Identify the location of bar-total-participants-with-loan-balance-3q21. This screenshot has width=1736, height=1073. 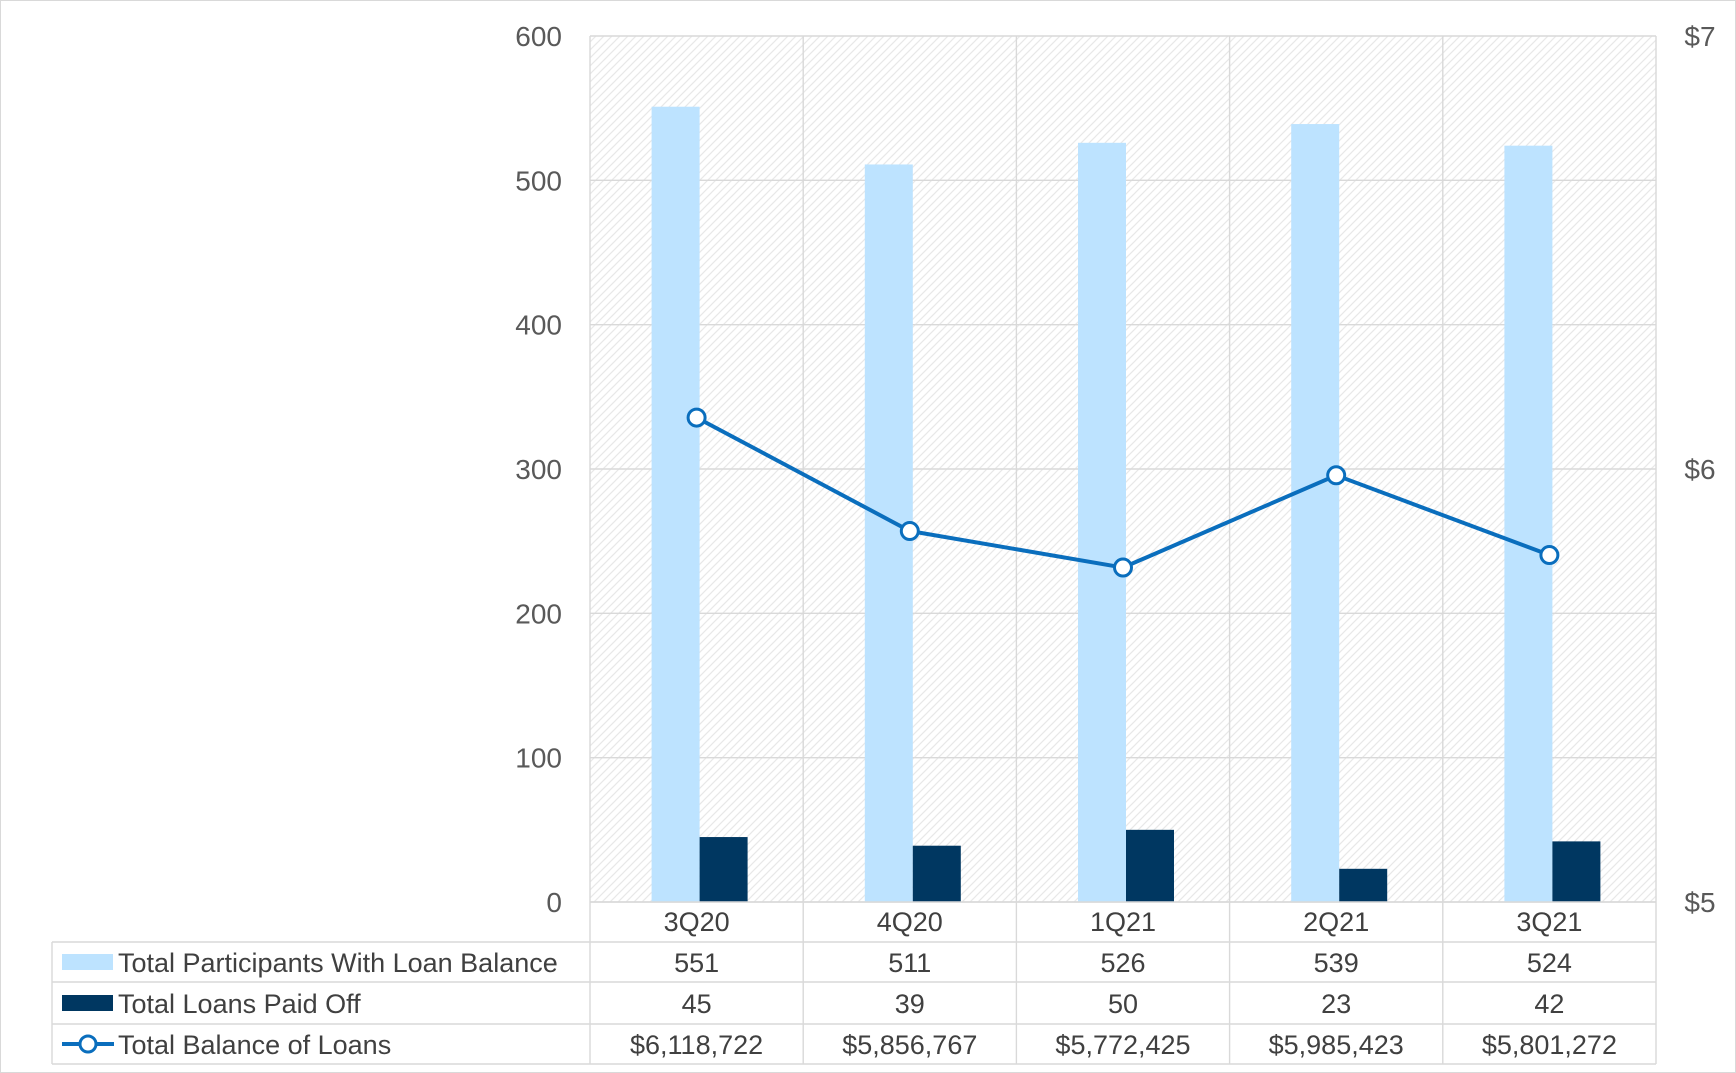
(1528, 523).